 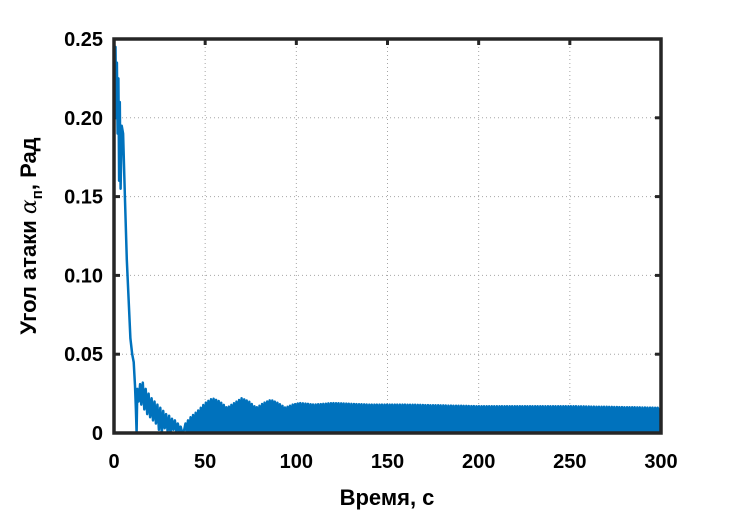 I want to click on y-tick-label: 0.20, so click(x=83, y=119).